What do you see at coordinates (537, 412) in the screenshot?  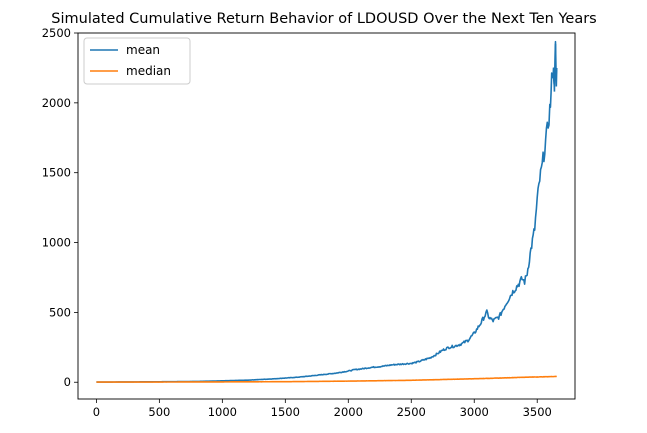 I see `x-tick-label: 3500` at bounding box center [537, 412].